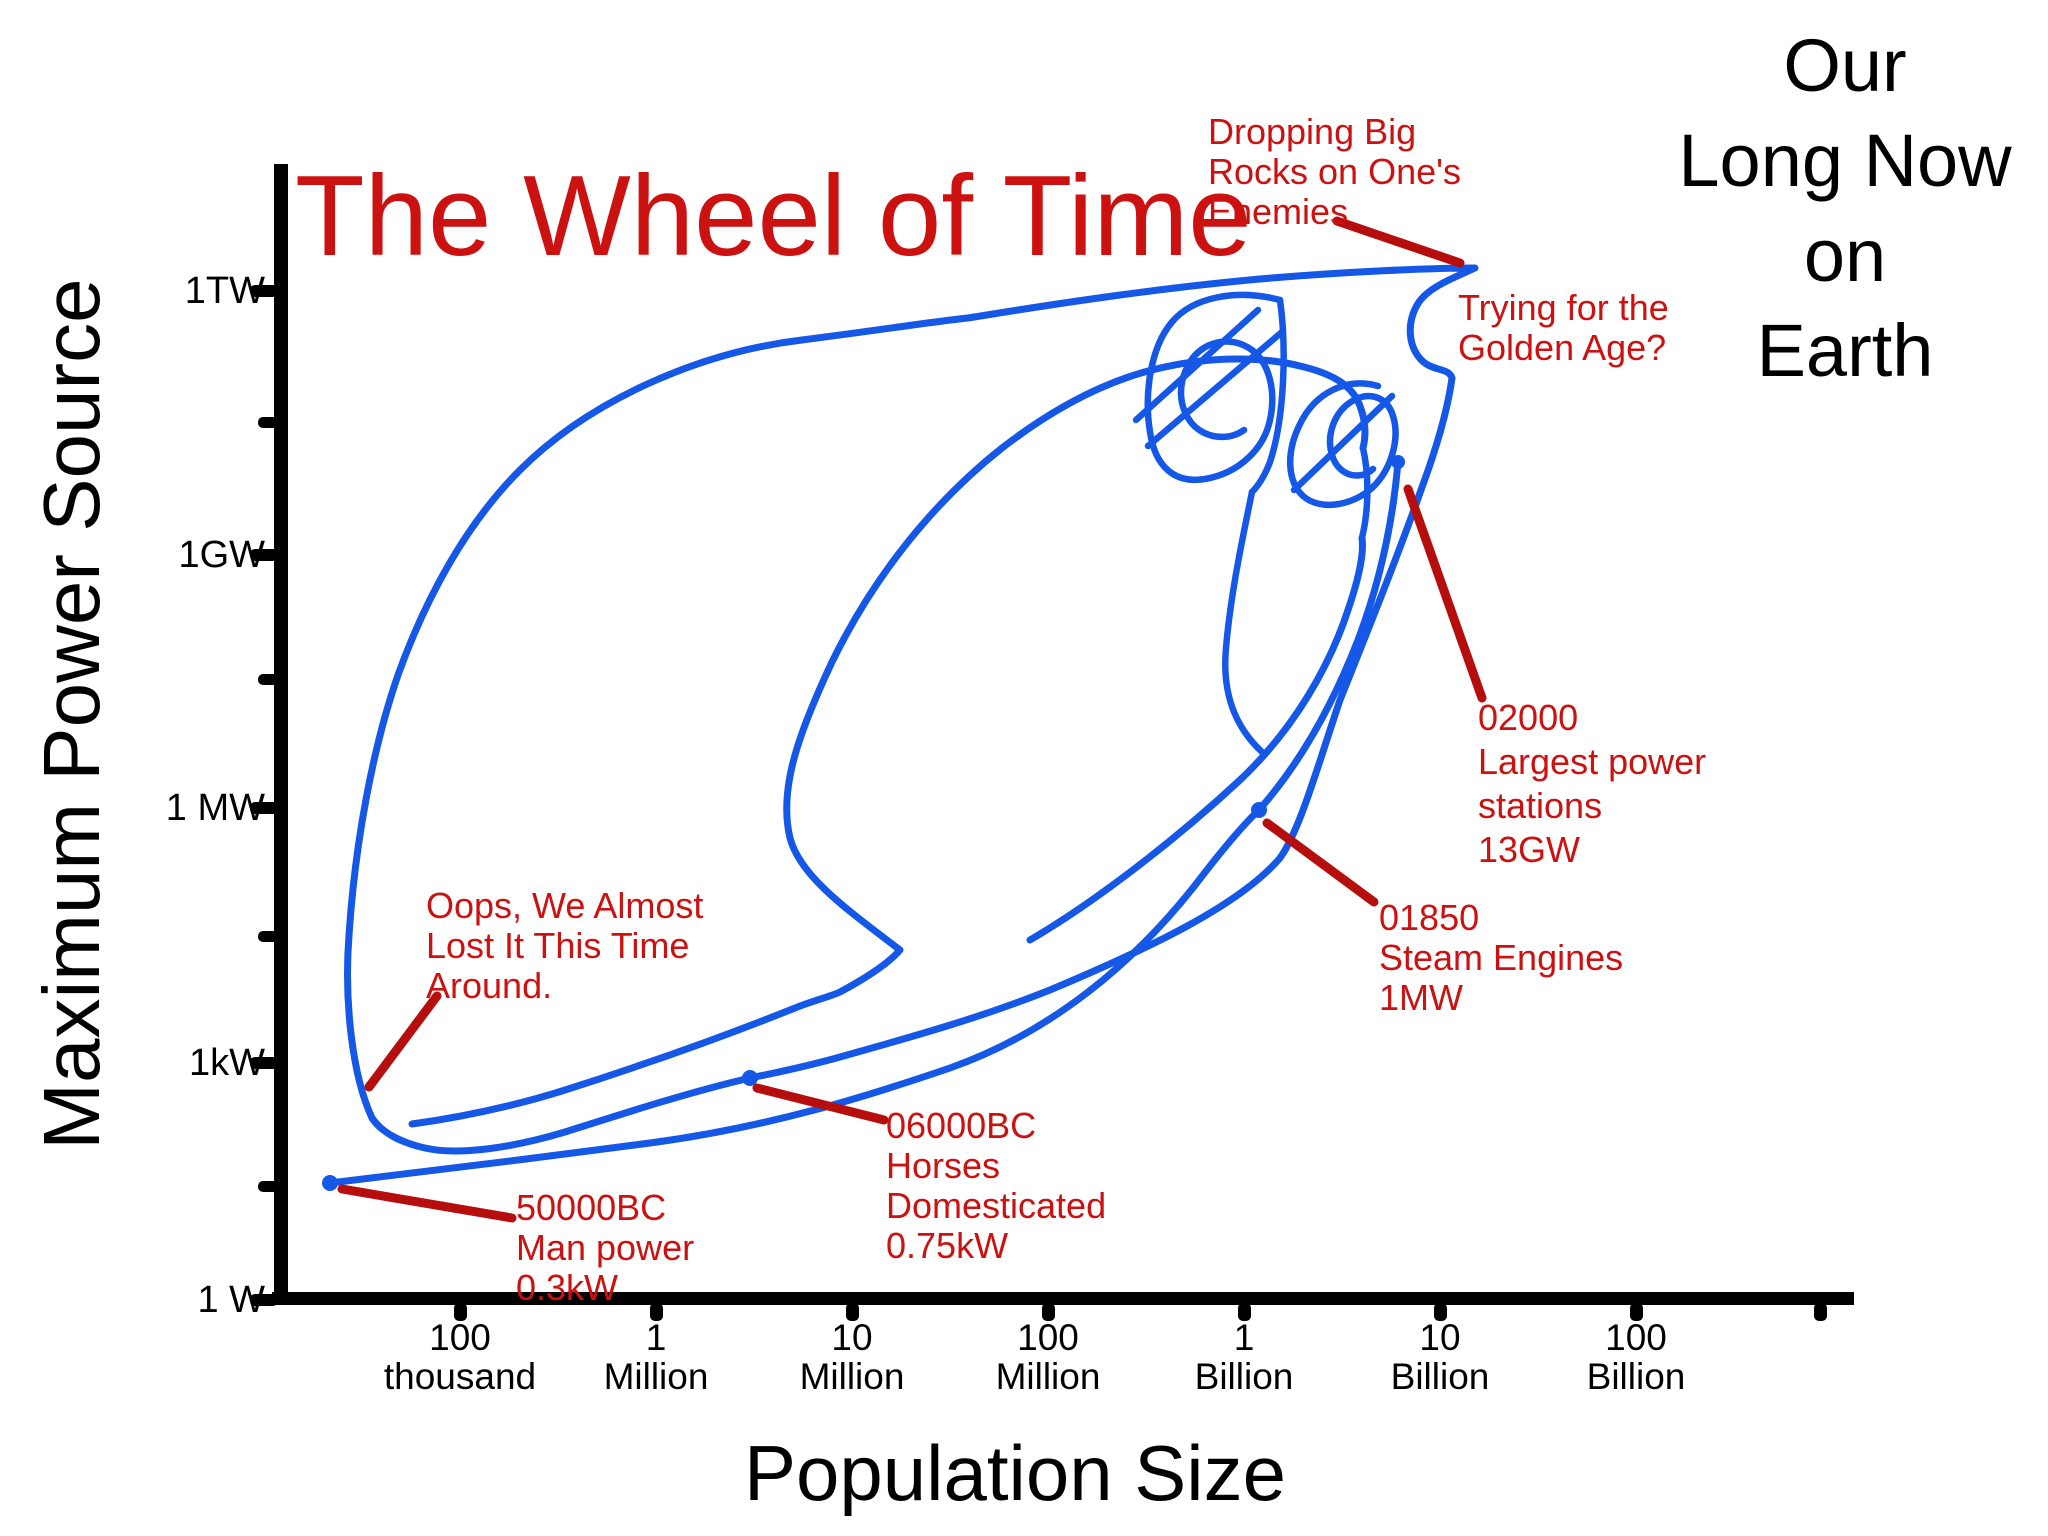 The width and height of the screenshot is (2048, 1536). What do you see at coordinates (264, 555) in the screenshot?
I see `y-tick-1gw` at bounding box center [264, 555].